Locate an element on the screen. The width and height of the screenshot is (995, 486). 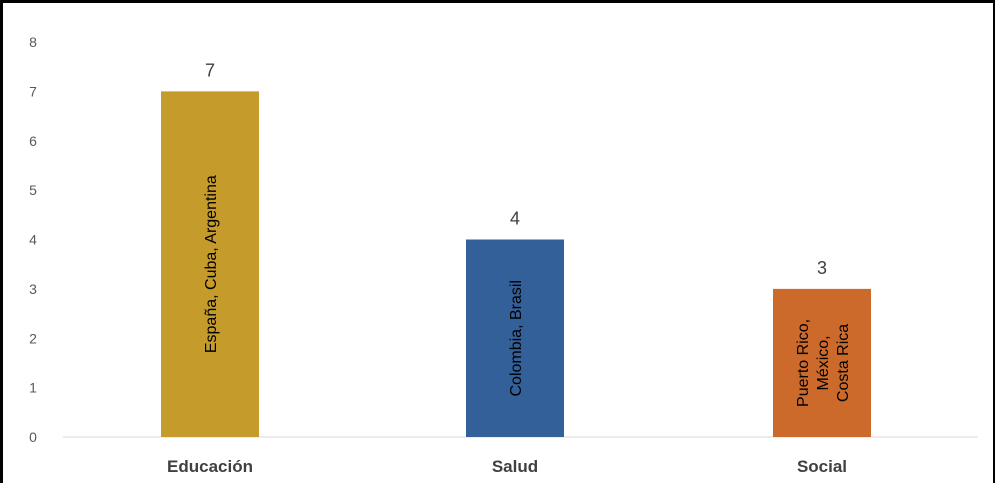
x-axis-categories: Educación Salud Social is located at coordinates (507, 466).